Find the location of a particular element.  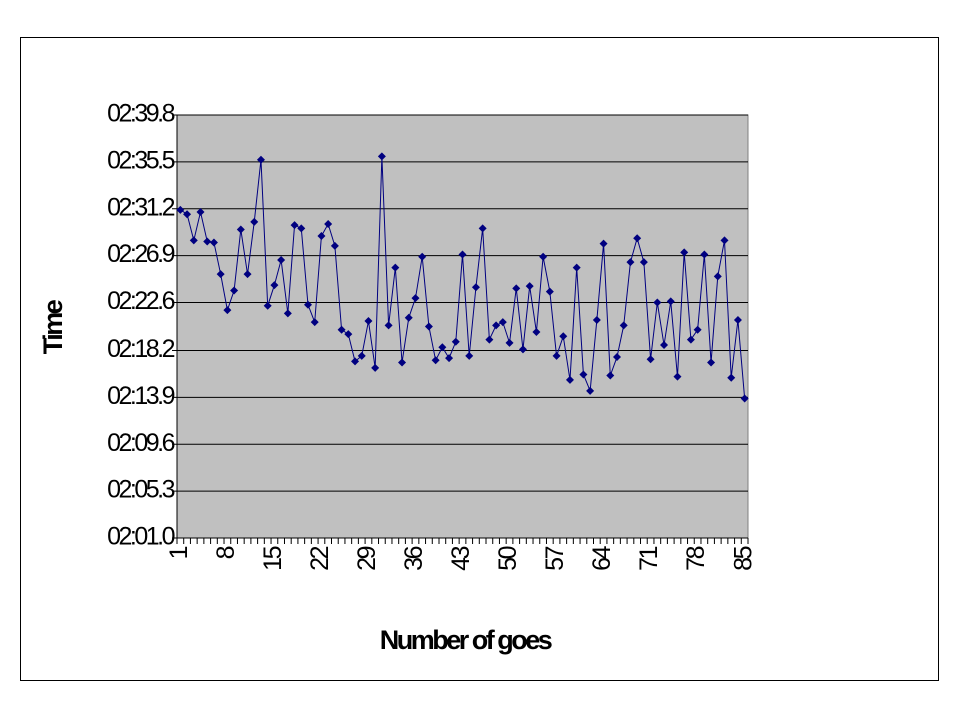

x-tick-label: 15 is located at coordinates (273, 558).